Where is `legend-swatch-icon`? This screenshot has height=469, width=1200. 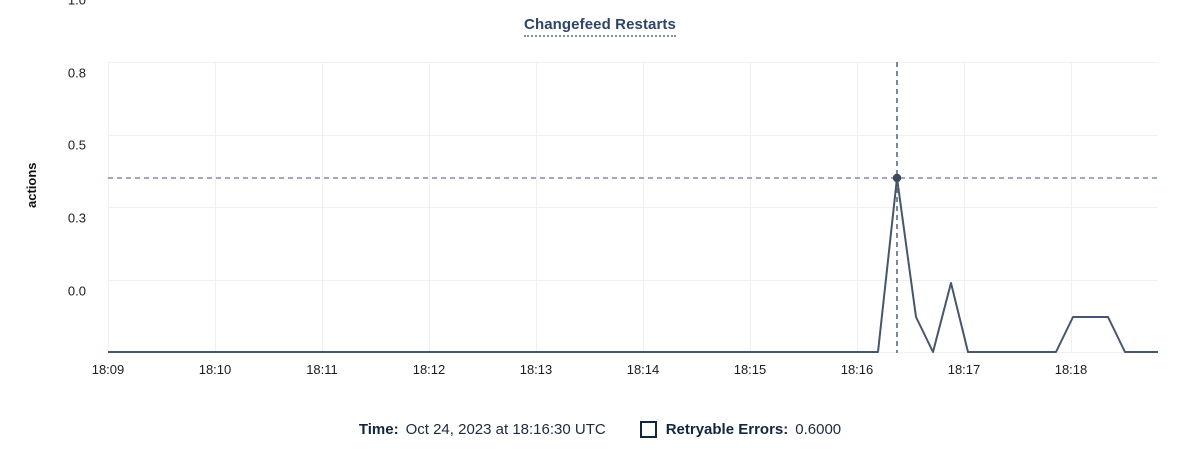 legend-swatch-icon is located at coordinates (648, 429).